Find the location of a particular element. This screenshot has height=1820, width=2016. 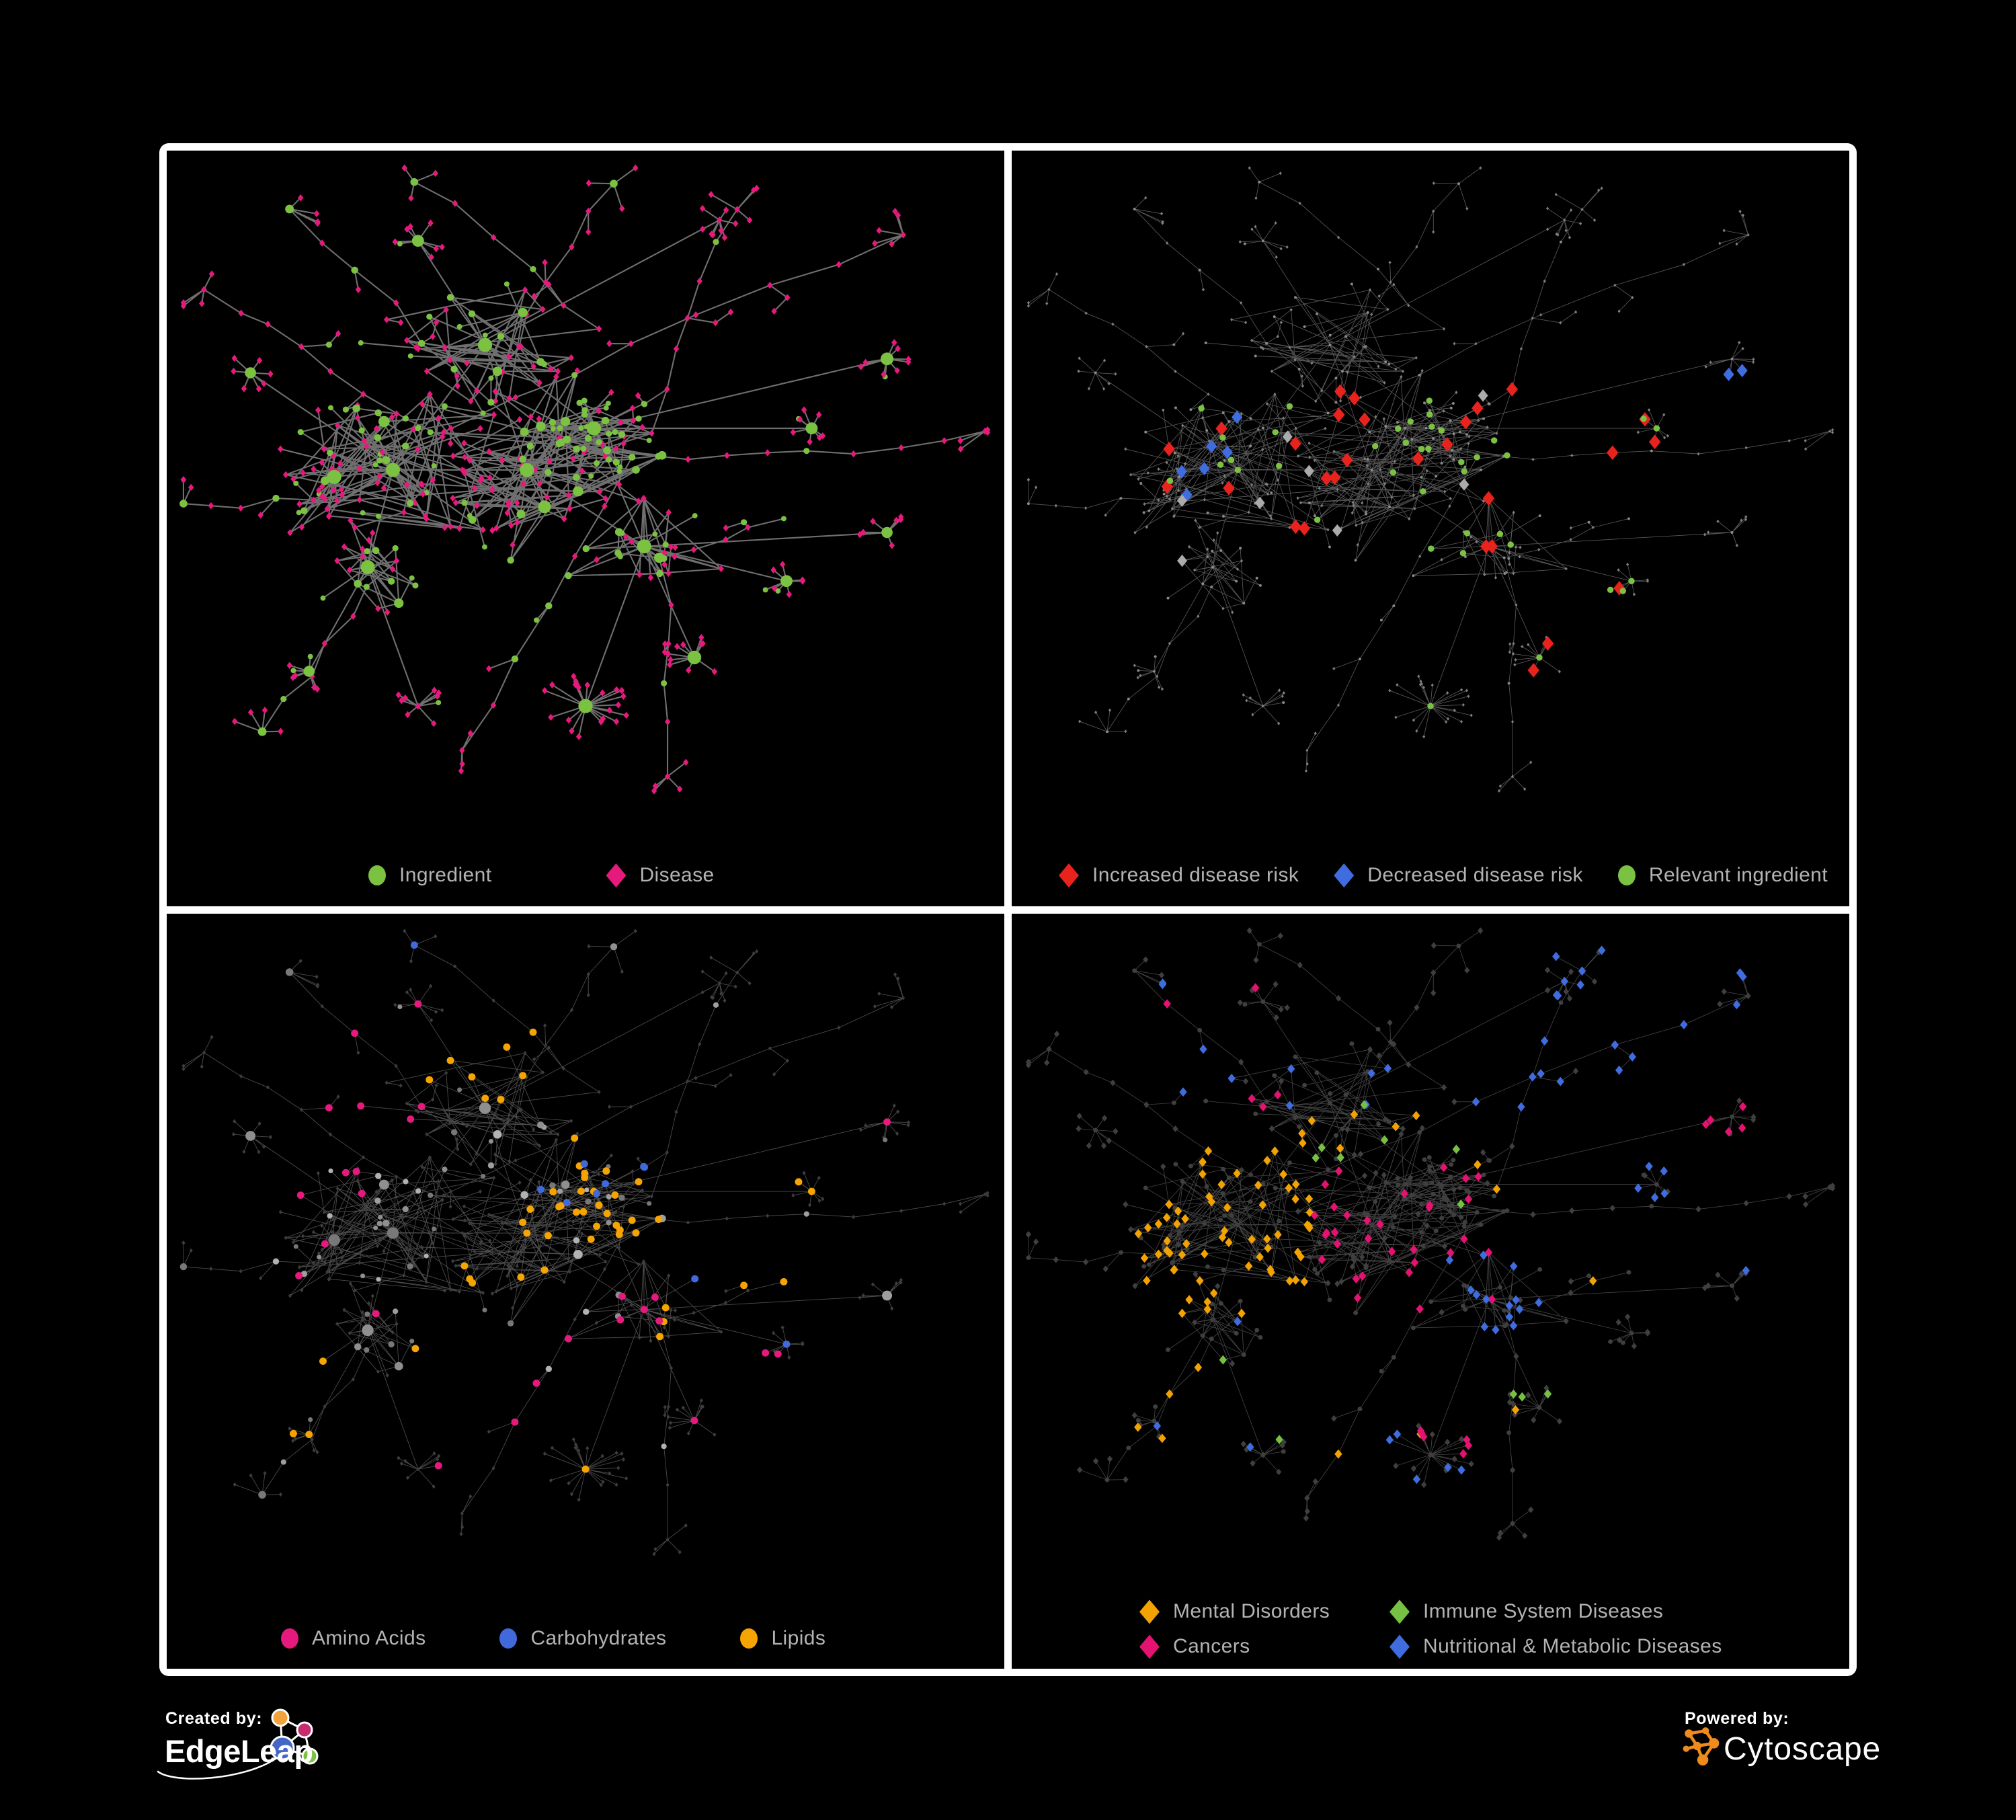

legend-item-carbohydrates: Carbohydrates is located at coordinates (582, 1638).